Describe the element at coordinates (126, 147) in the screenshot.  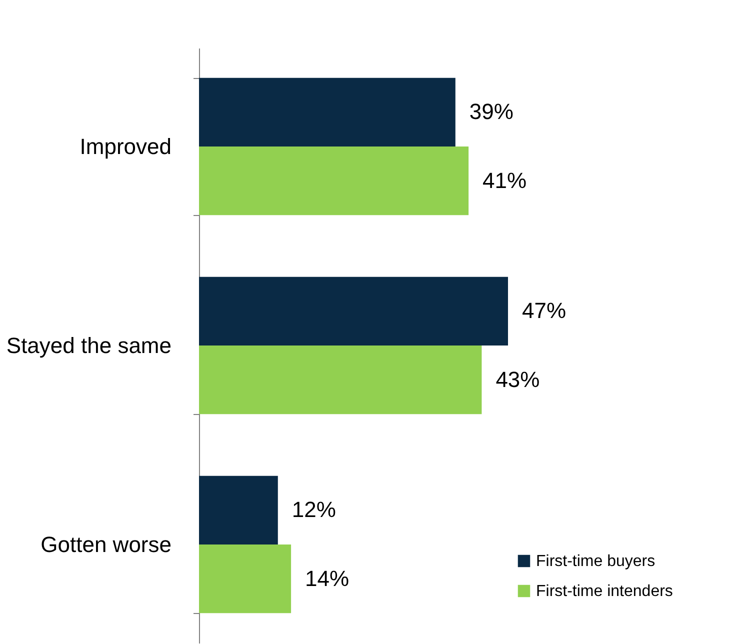
I see `y-tick-label: Improved` at that location.